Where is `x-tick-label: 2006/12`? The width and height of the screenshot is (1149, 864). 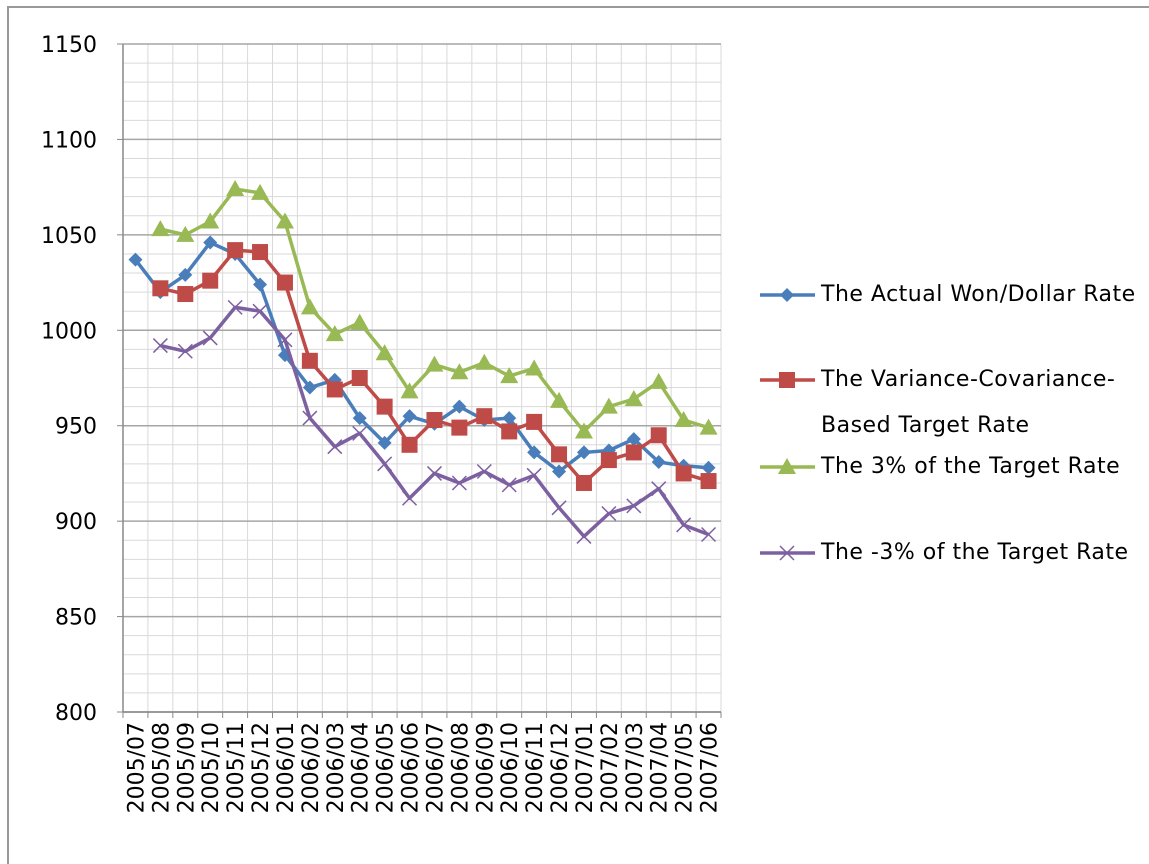
x-tick-label: 2006/12 is located at coordinates (560, 767).